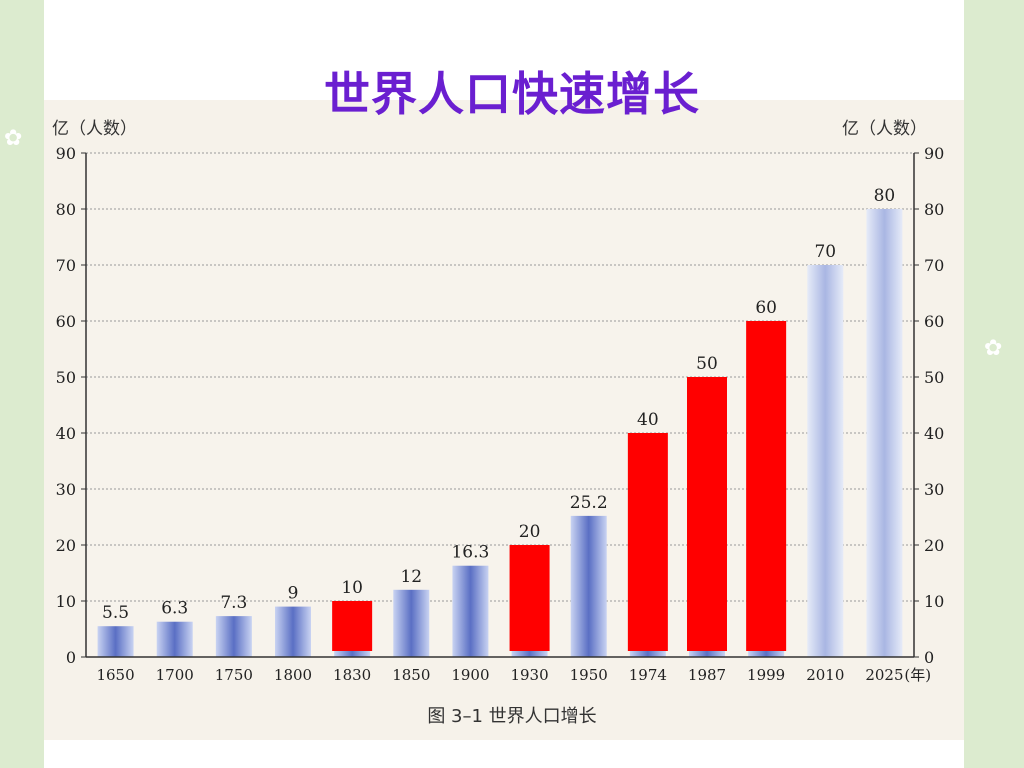 This screenshot has height=768, width=1024. I want to click on data-label: 9, so click(293, 594).